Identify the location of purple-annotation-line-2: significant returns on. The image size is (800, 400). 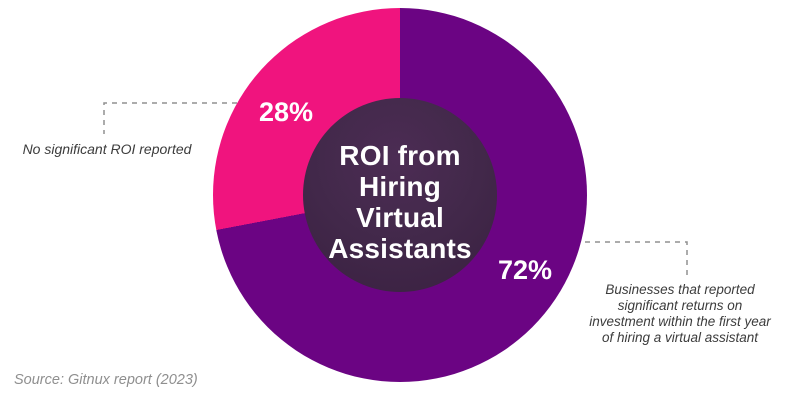
(680, 305).